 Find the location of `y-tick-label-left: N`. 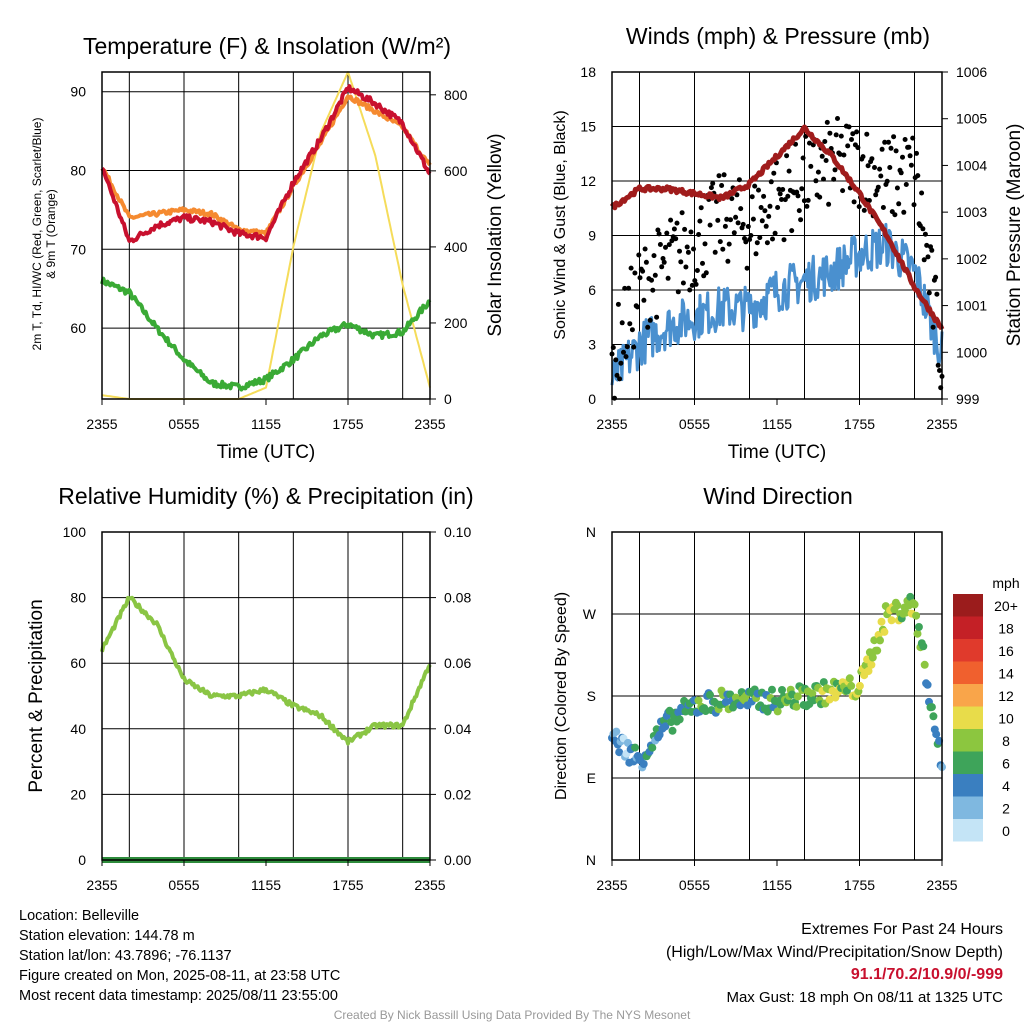

y-tick-label-left: N is located at coordinates (591, 532).